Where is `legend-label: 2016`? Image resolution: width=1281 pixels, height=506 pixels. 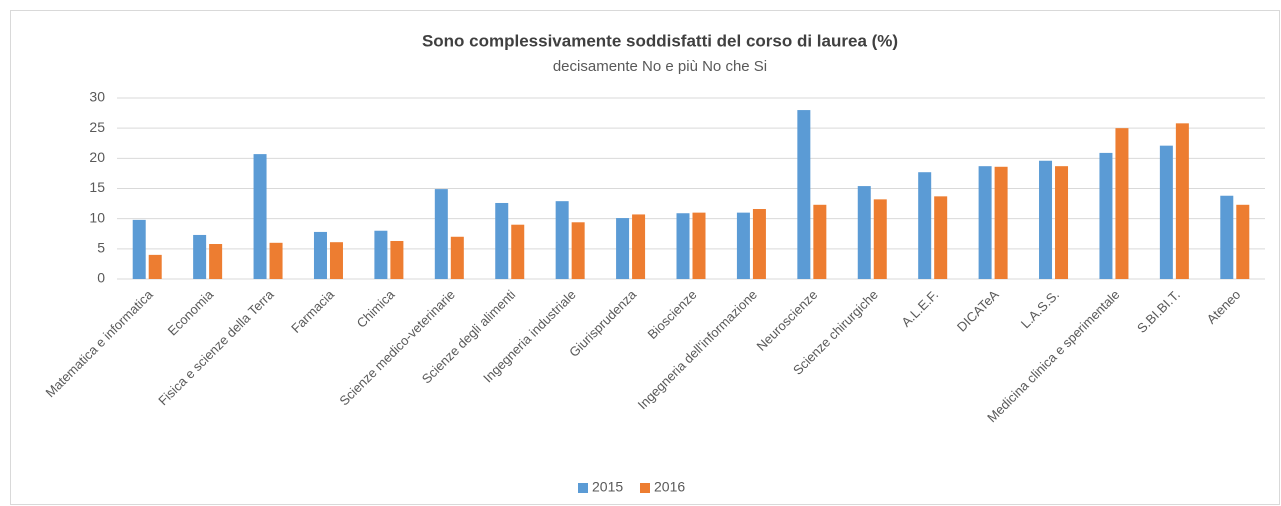
legend-label: 2016 is located at coordinates (669, 487).